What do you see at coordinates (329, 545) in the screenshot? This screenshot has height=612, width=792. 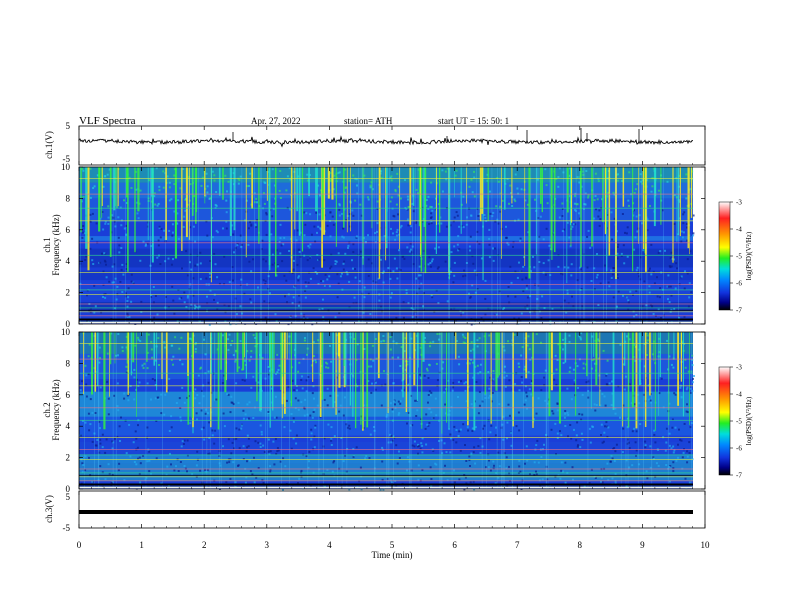 I see `x-tick-label: 4` at bounding box center [329, 545].